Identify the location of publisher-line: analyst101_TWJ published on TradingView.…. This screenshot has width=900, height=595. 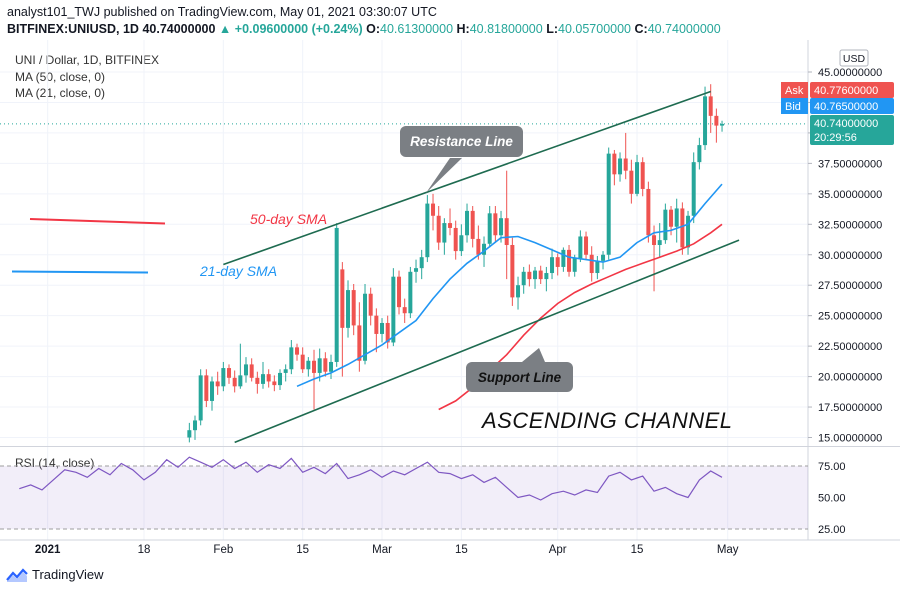
(222, 12).